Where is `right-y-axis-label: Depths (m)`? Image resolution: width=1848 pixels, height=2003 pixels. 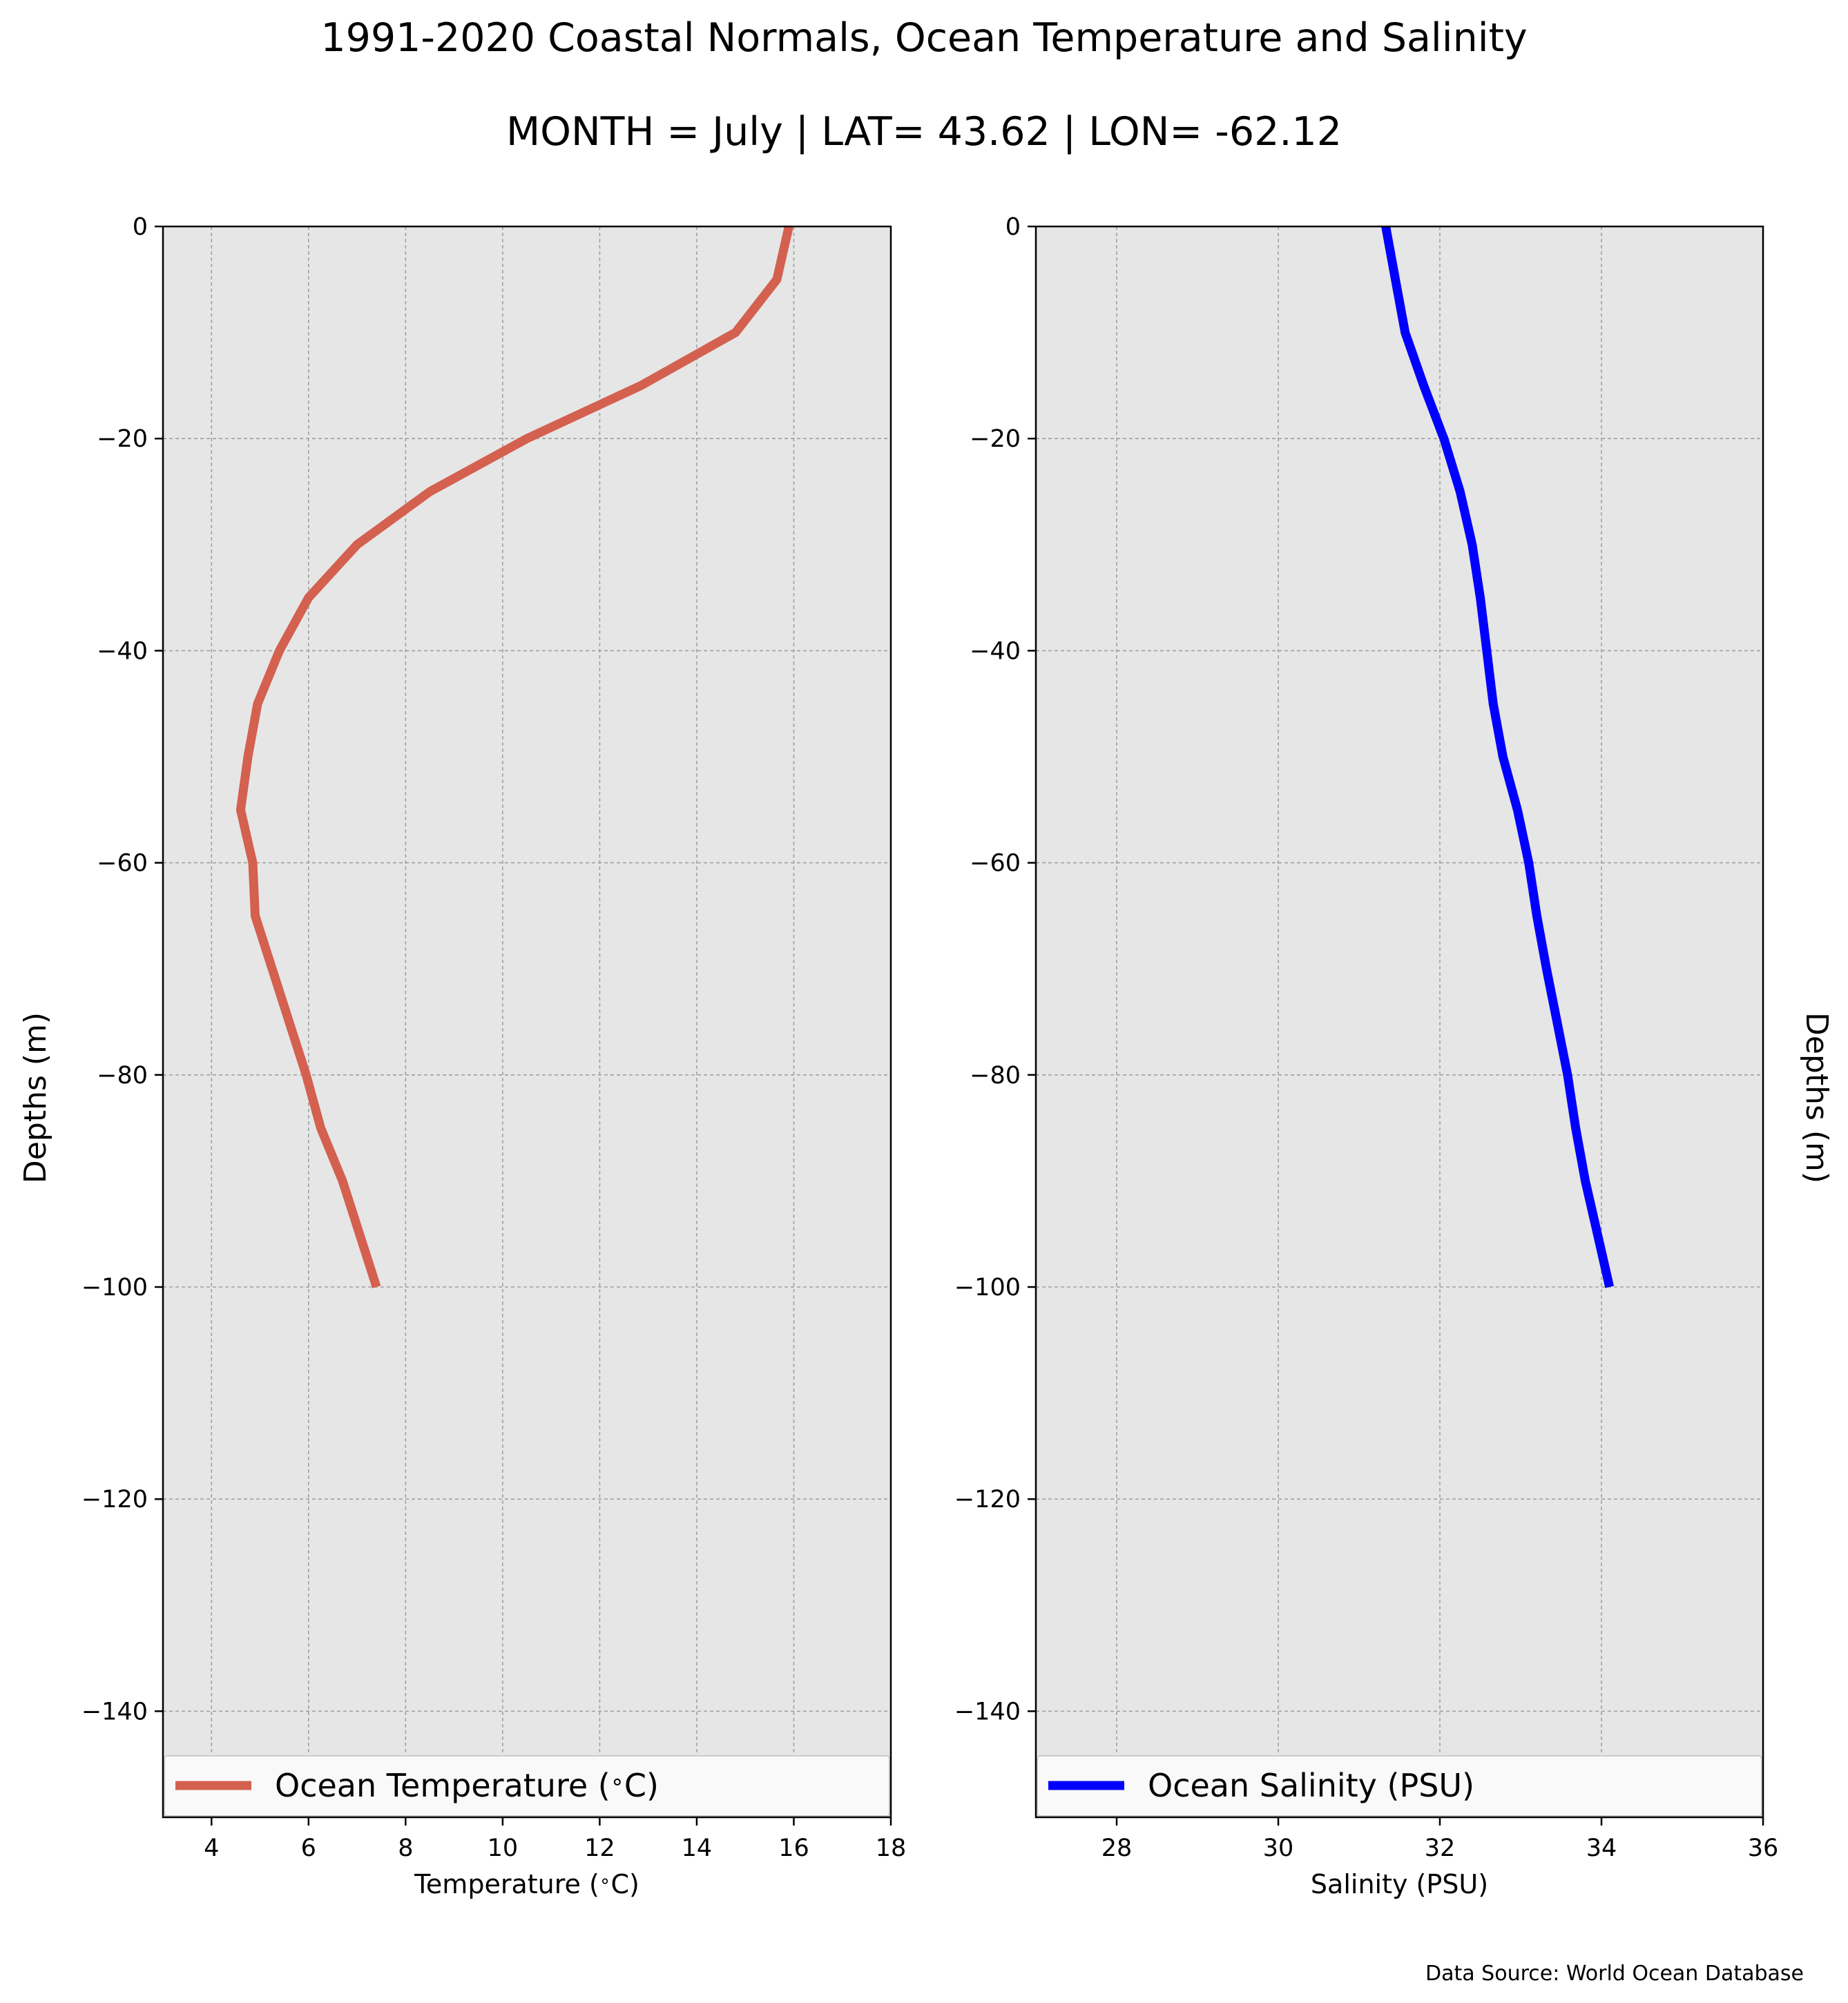
right-y-axis-label: Depths (m) is located at coordinates (1816, 1097).